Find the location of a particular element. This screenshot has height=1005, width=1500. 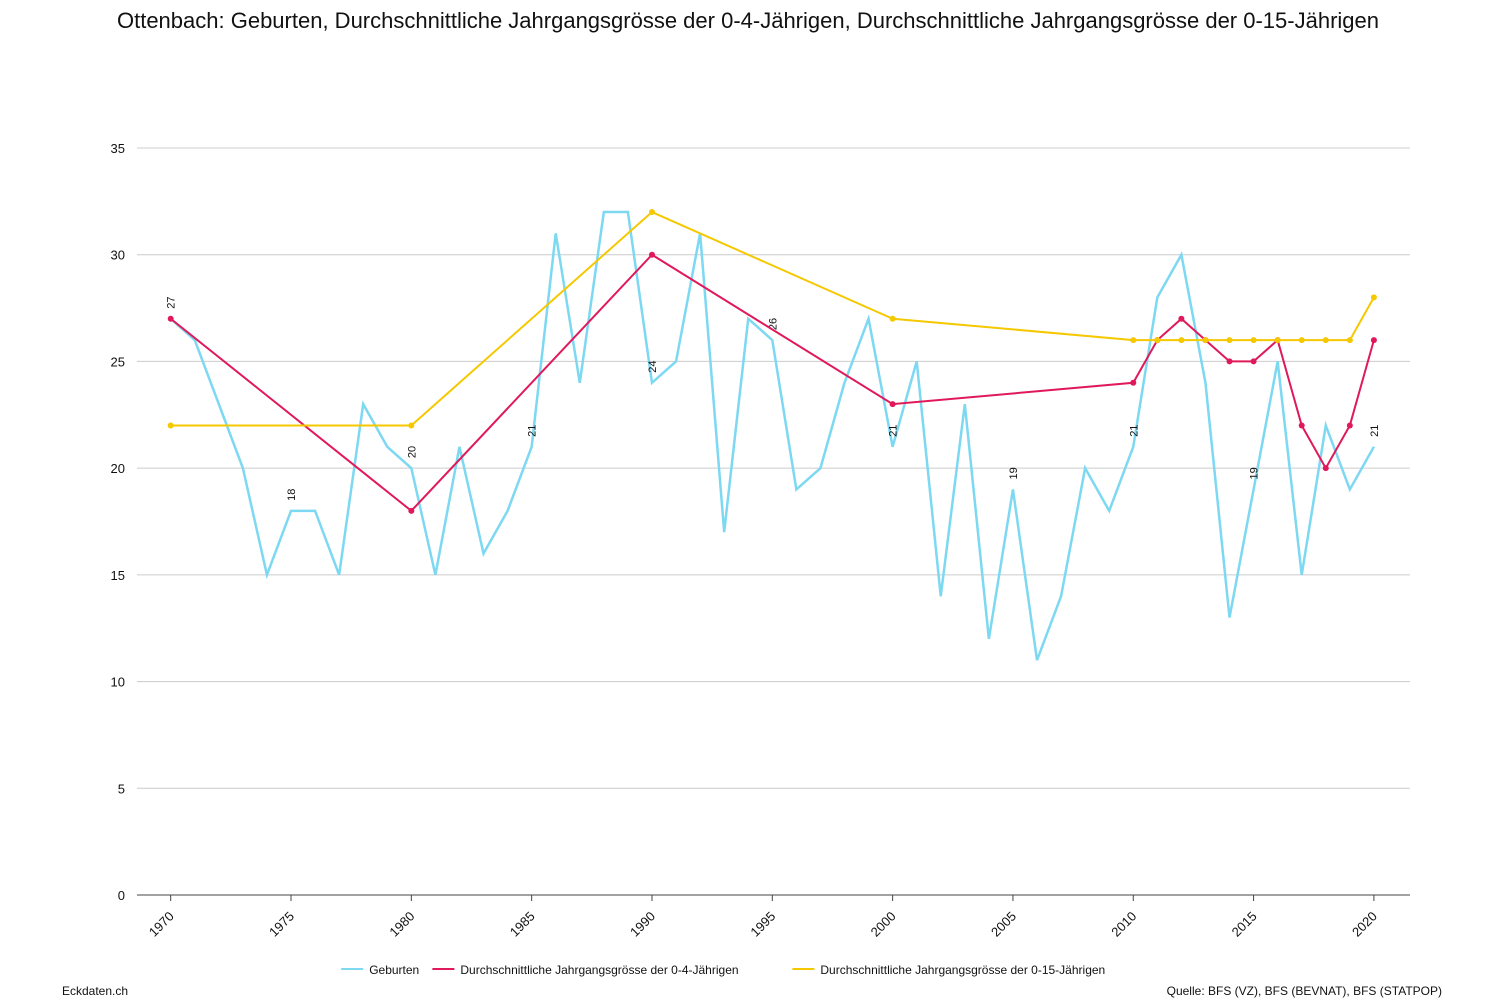

x-tick-label: 1975 is located at coordinates (281, 924).